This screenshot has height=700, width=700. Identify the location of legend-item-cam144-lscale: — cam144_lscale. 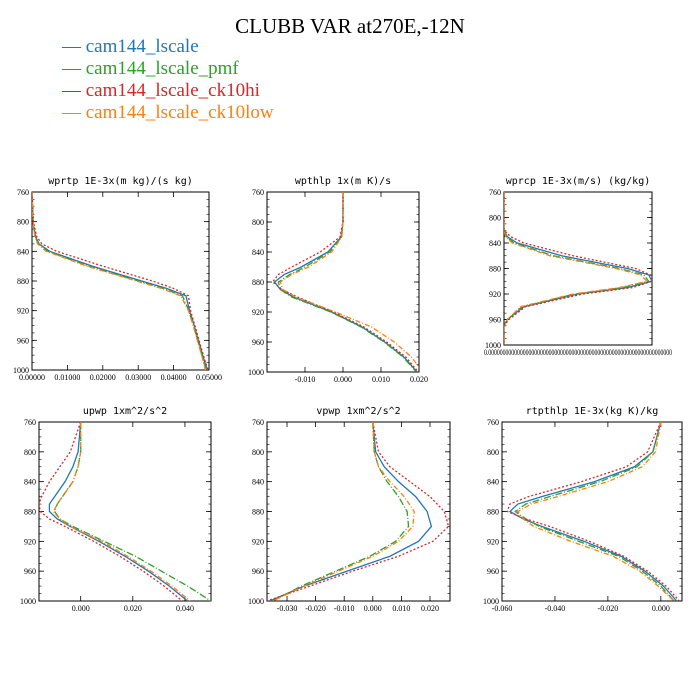
(168, 47).